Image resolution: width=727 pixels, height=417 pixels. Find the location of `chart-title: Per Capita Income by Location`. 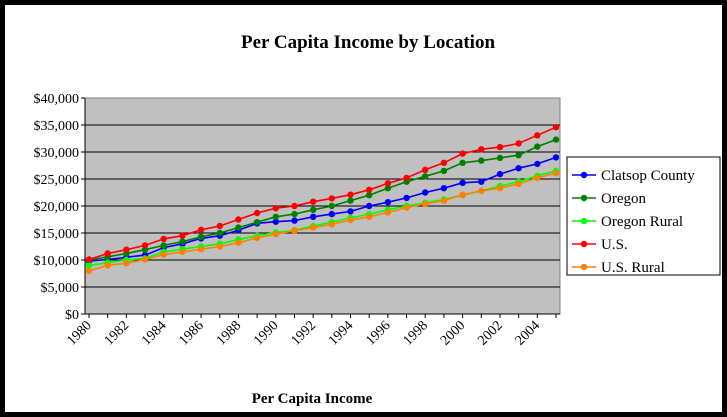

chart-title: Per Capita Income by Location is located at coordinates (368, 42).